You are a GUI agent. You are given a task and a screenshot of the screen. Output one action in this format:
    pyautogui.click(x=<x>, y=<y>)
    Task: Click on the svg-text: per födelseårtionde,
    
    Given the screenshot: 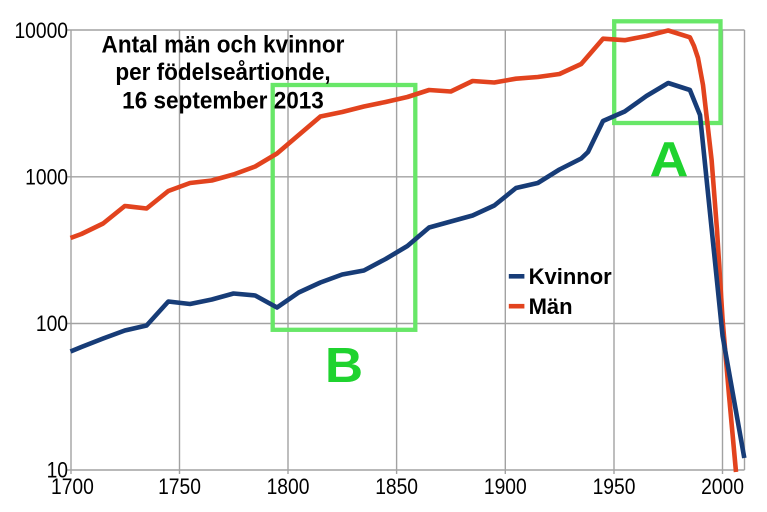 What is the action you would take?
    pyautogui.click(x=222, y=71)
    